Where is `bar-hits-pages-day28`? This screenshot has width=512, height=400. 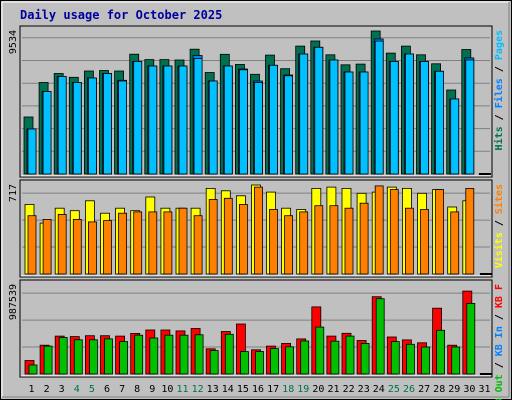
bar-hits-pages-day28 is located at coordinates (440, 122).